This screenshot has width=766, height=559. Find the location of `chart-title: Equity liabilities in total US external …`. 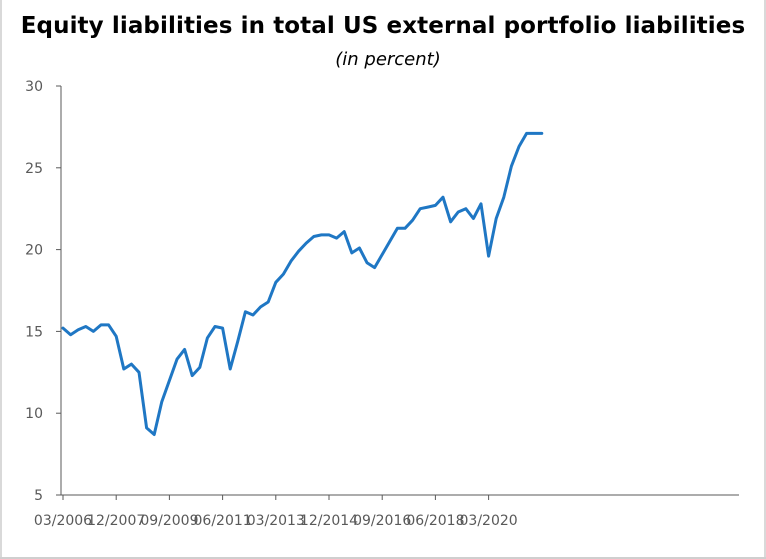

chart-title: Equity liabilities in total US external … is located at coordinates (383, 26).